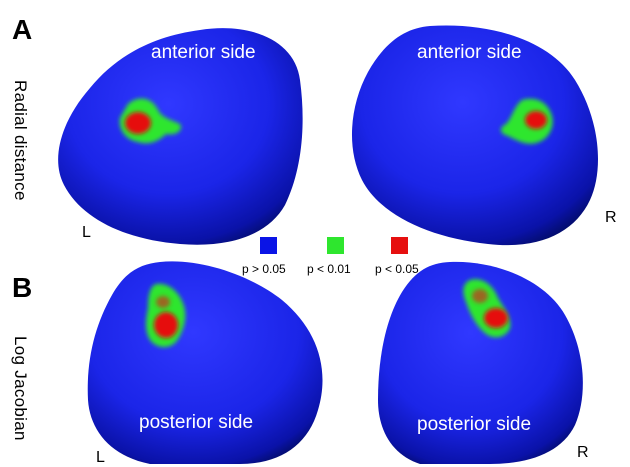  Describe the element at coordinates (469, 52) in the screenshot. I see `side-label-a-right: anterior side` at that location.